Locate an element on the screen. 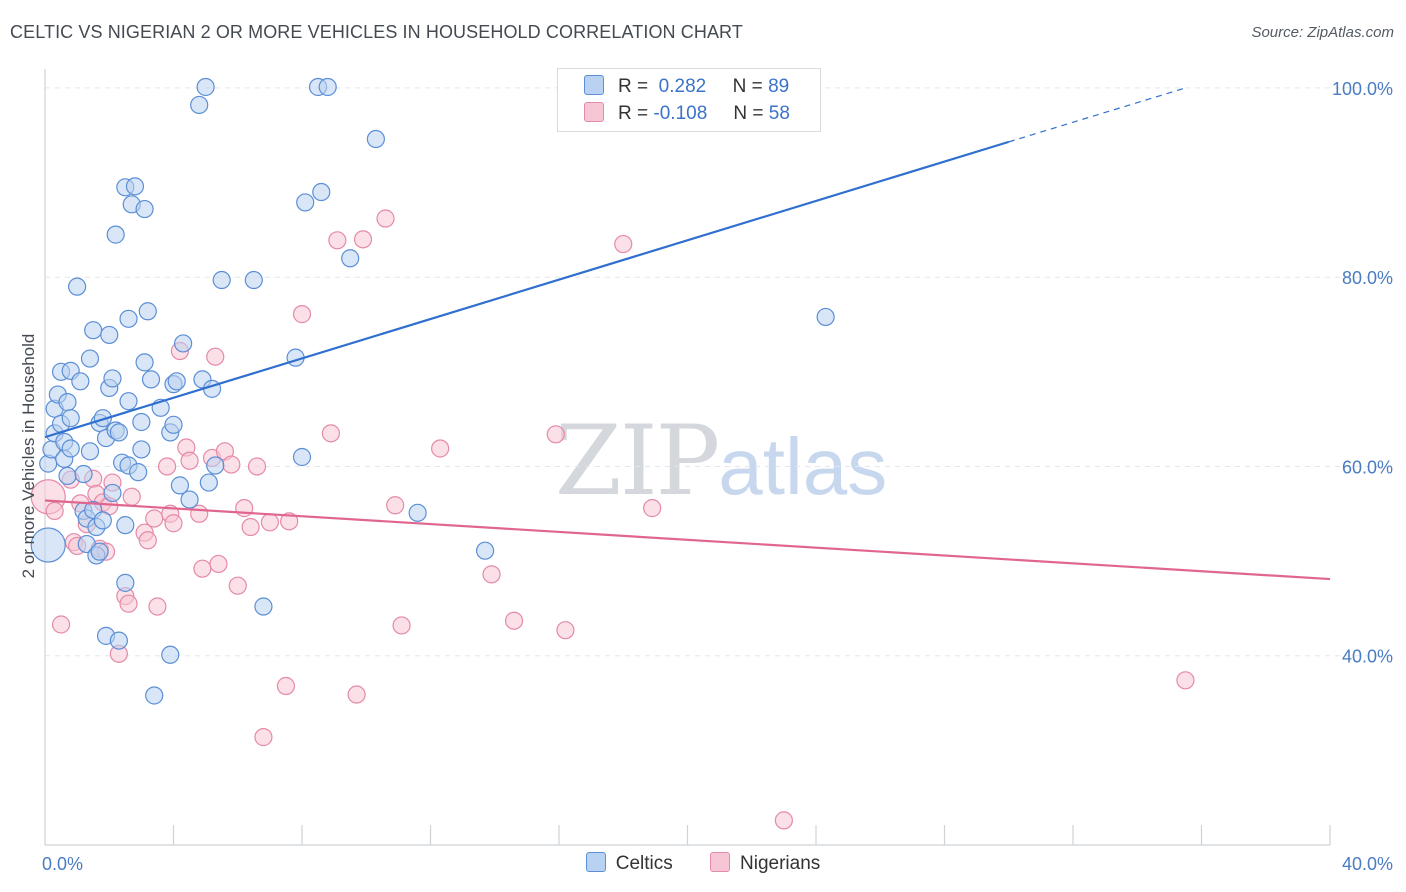  watermark-zip: ZIP is located at coordinates (637, 461).